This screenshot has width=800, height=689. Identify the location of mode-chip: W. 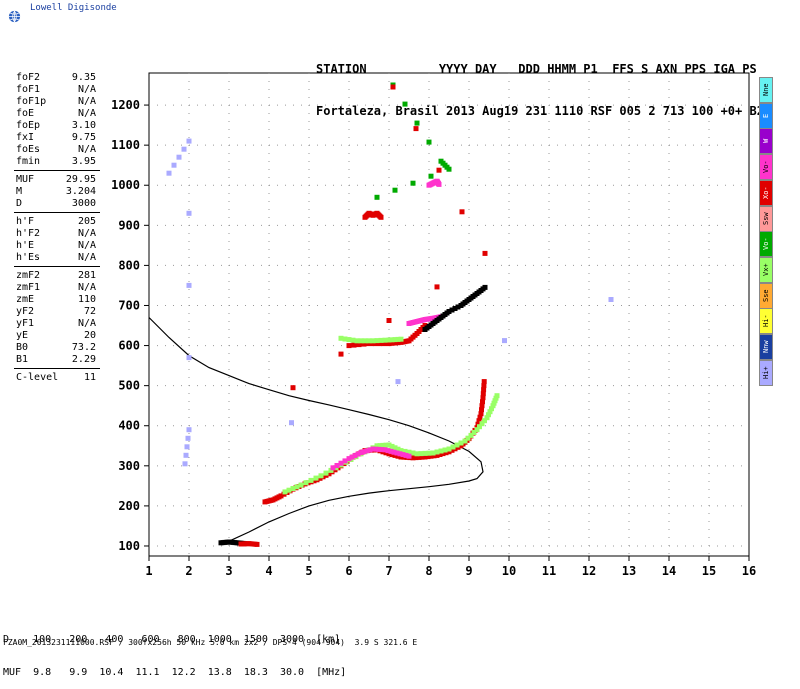
(766, 141).